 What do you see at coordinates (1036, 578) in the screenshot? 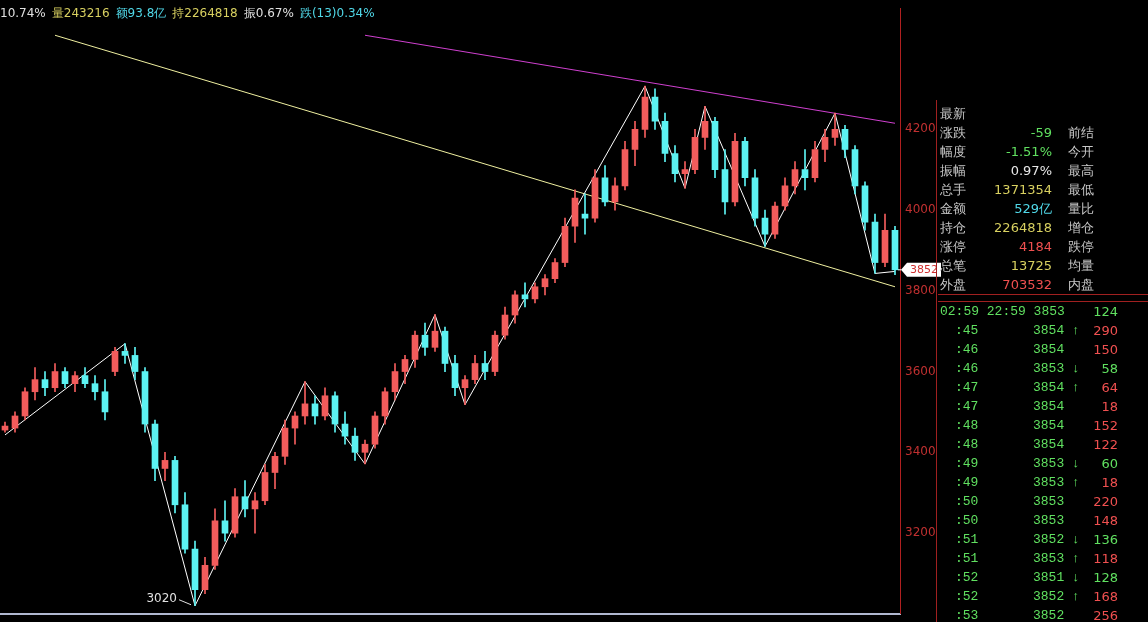
I see `text: :52 3851 ↓ 128` at bounding box center [1036, 578].